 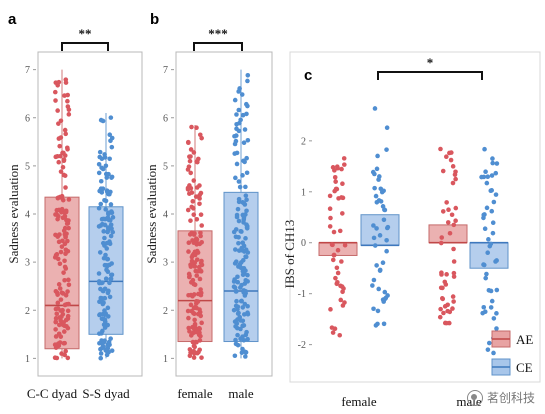 What do you see at coordinates (106, 393) in the screenshot?
I see `panel-a-x-label-ss-dyad: S-S dyad` at bounding box center [106, 393].